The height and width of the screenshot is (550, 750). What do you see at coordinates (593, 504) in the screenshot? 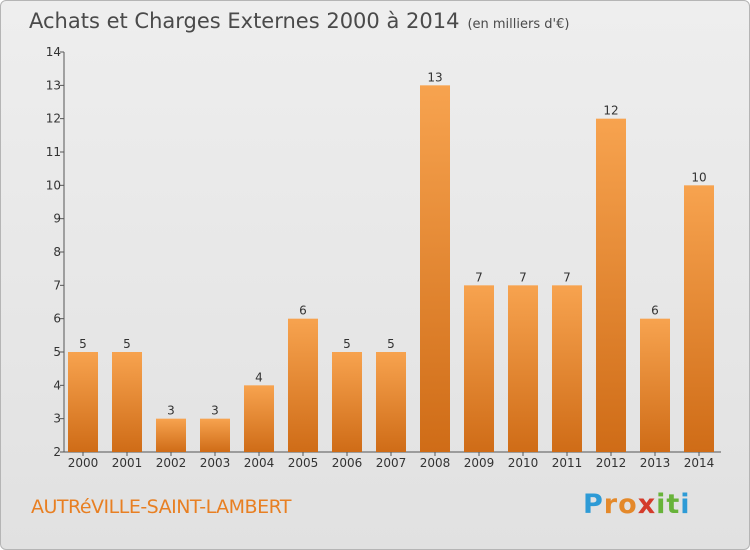
I see `logo-letter: P` at bounding box center [593, 504].